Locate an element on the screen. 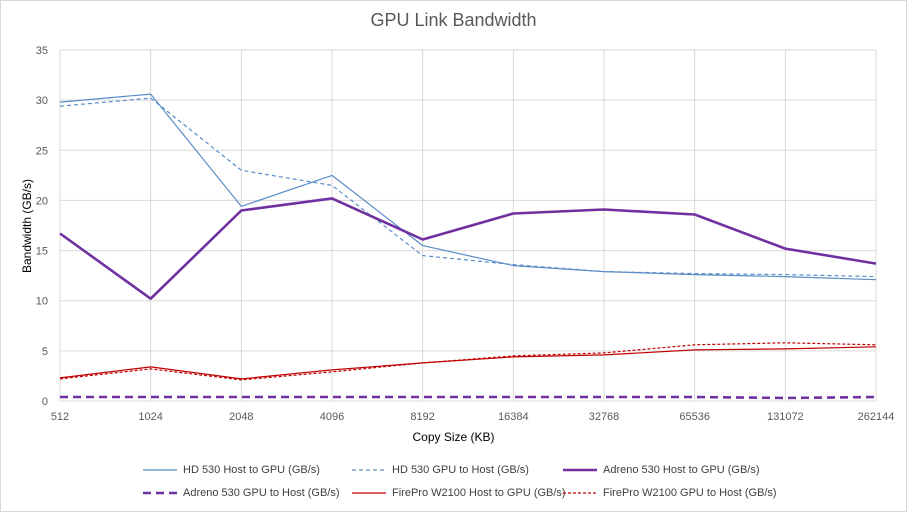  x-tick-label: 1024 is located at coordinates (150, 417).